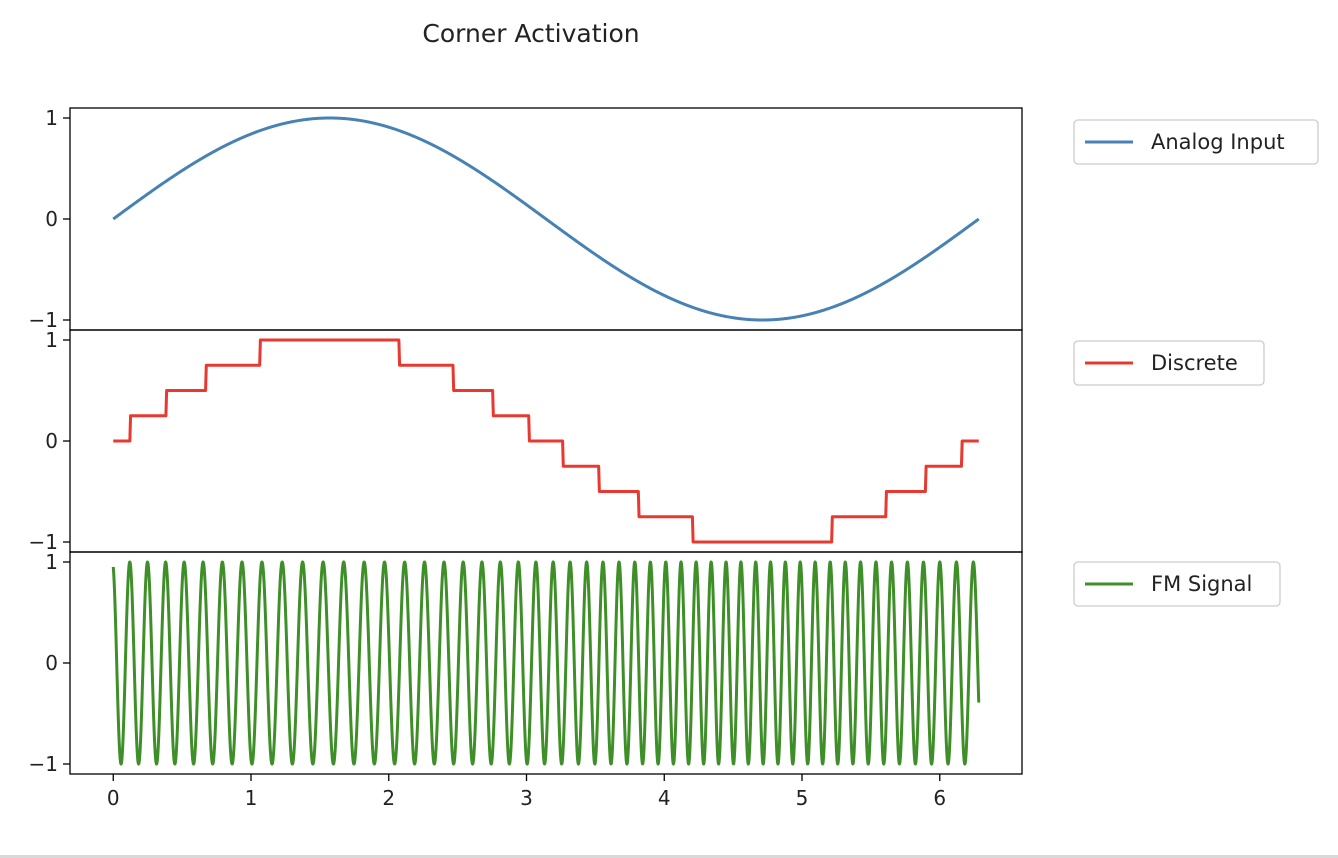 The height and width of the screenshot is (858, 1338). I want to click on x-tick-label: 6, so click(939, 798).